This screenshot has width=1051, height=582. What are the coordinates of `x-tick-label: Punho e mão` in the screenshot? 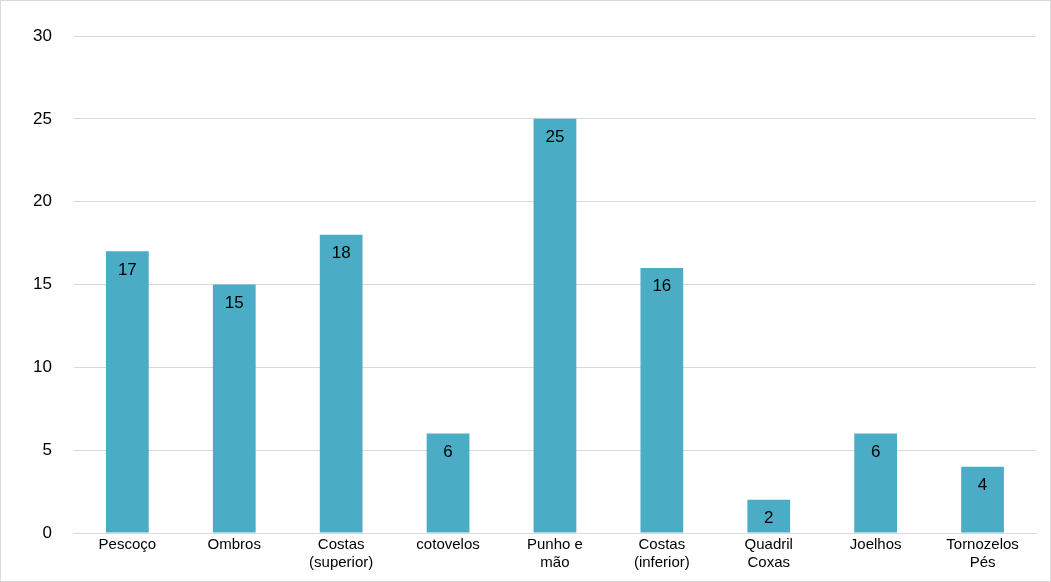 It's located at (555, 553).